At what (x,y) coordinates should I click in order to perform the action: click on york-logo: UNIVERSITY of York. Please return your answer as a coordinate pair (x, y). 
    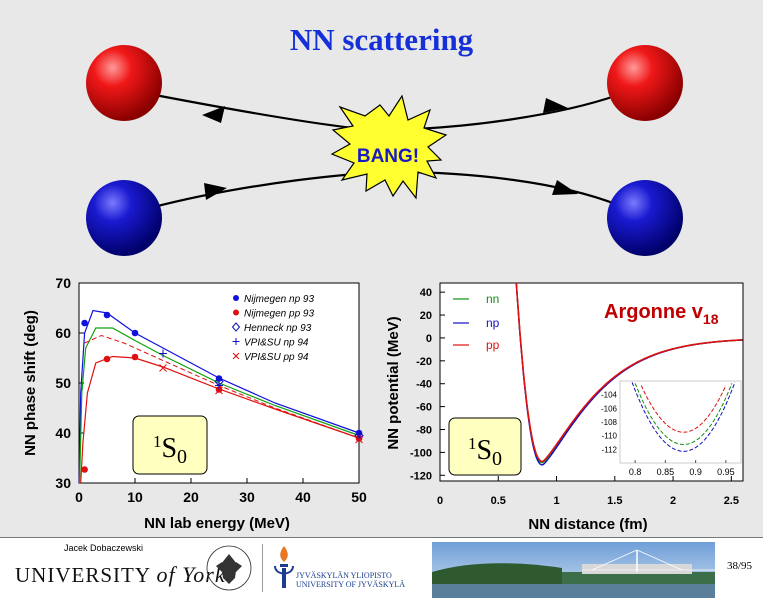
    Looking at the image, I should click on (120, 574).